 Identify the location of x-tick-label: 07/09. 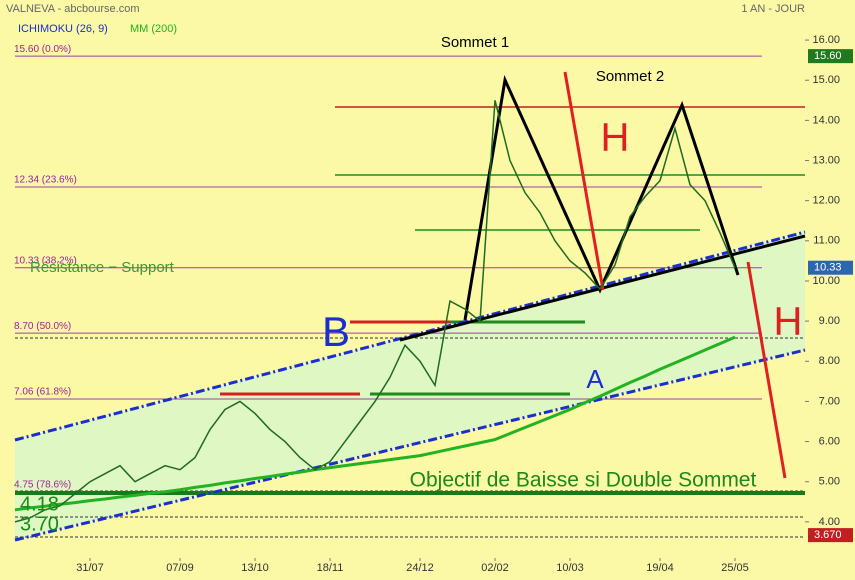
(180, 568).